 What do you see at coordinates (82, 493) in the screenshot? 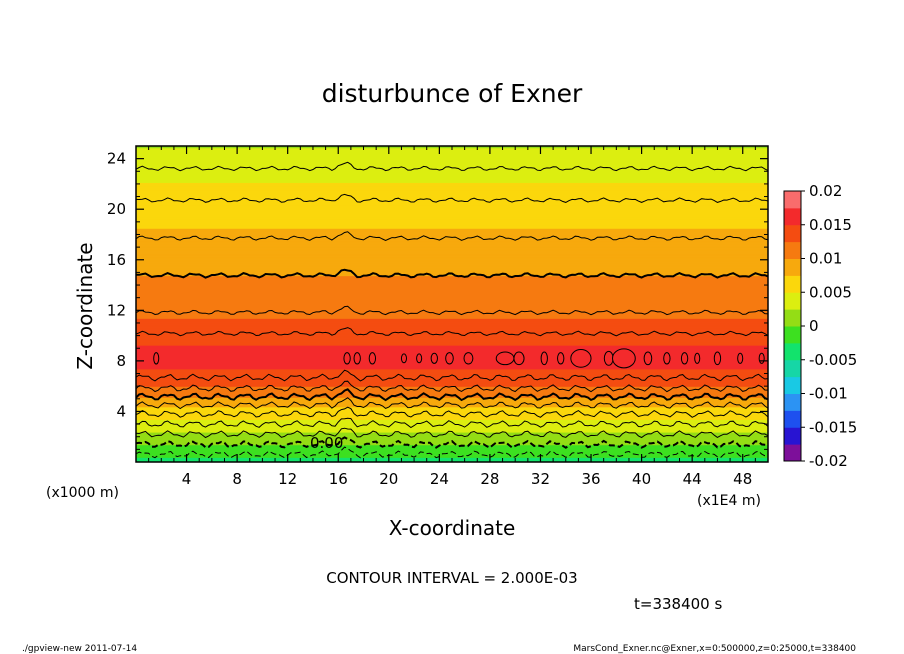
I see `y-unit-label: (x1000 m)` at bounding box center [82, 493].